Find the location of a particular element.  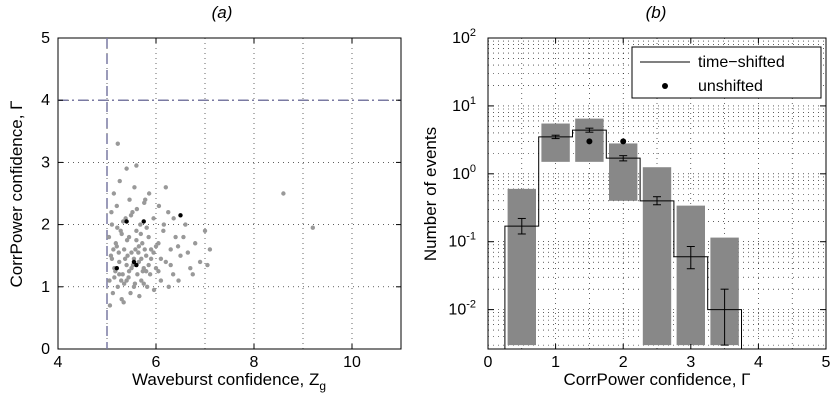

panel-a-xlabel: Waveburst confidence, Zg is located at coordinates (229, 381).